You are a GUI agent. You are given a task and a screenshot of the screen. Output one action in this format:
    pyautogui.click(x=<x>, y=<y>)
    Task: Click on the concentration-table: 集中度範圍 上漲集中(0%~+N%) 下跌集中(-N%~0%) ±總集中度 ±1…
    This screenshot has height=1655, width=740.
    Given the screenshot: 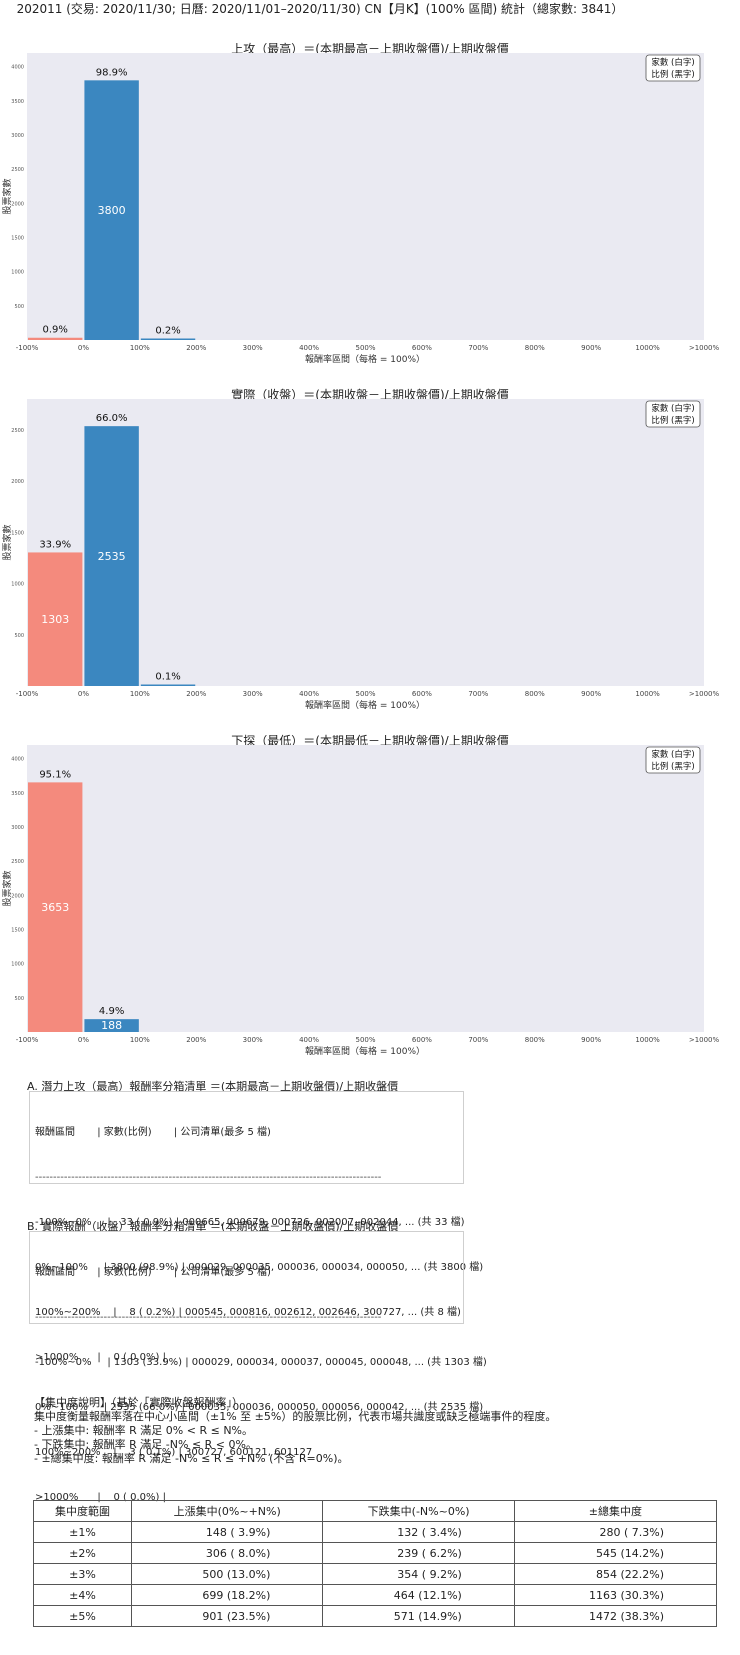 What is the action you would take?
    pyautogui.click(x=375, y=1563)
    